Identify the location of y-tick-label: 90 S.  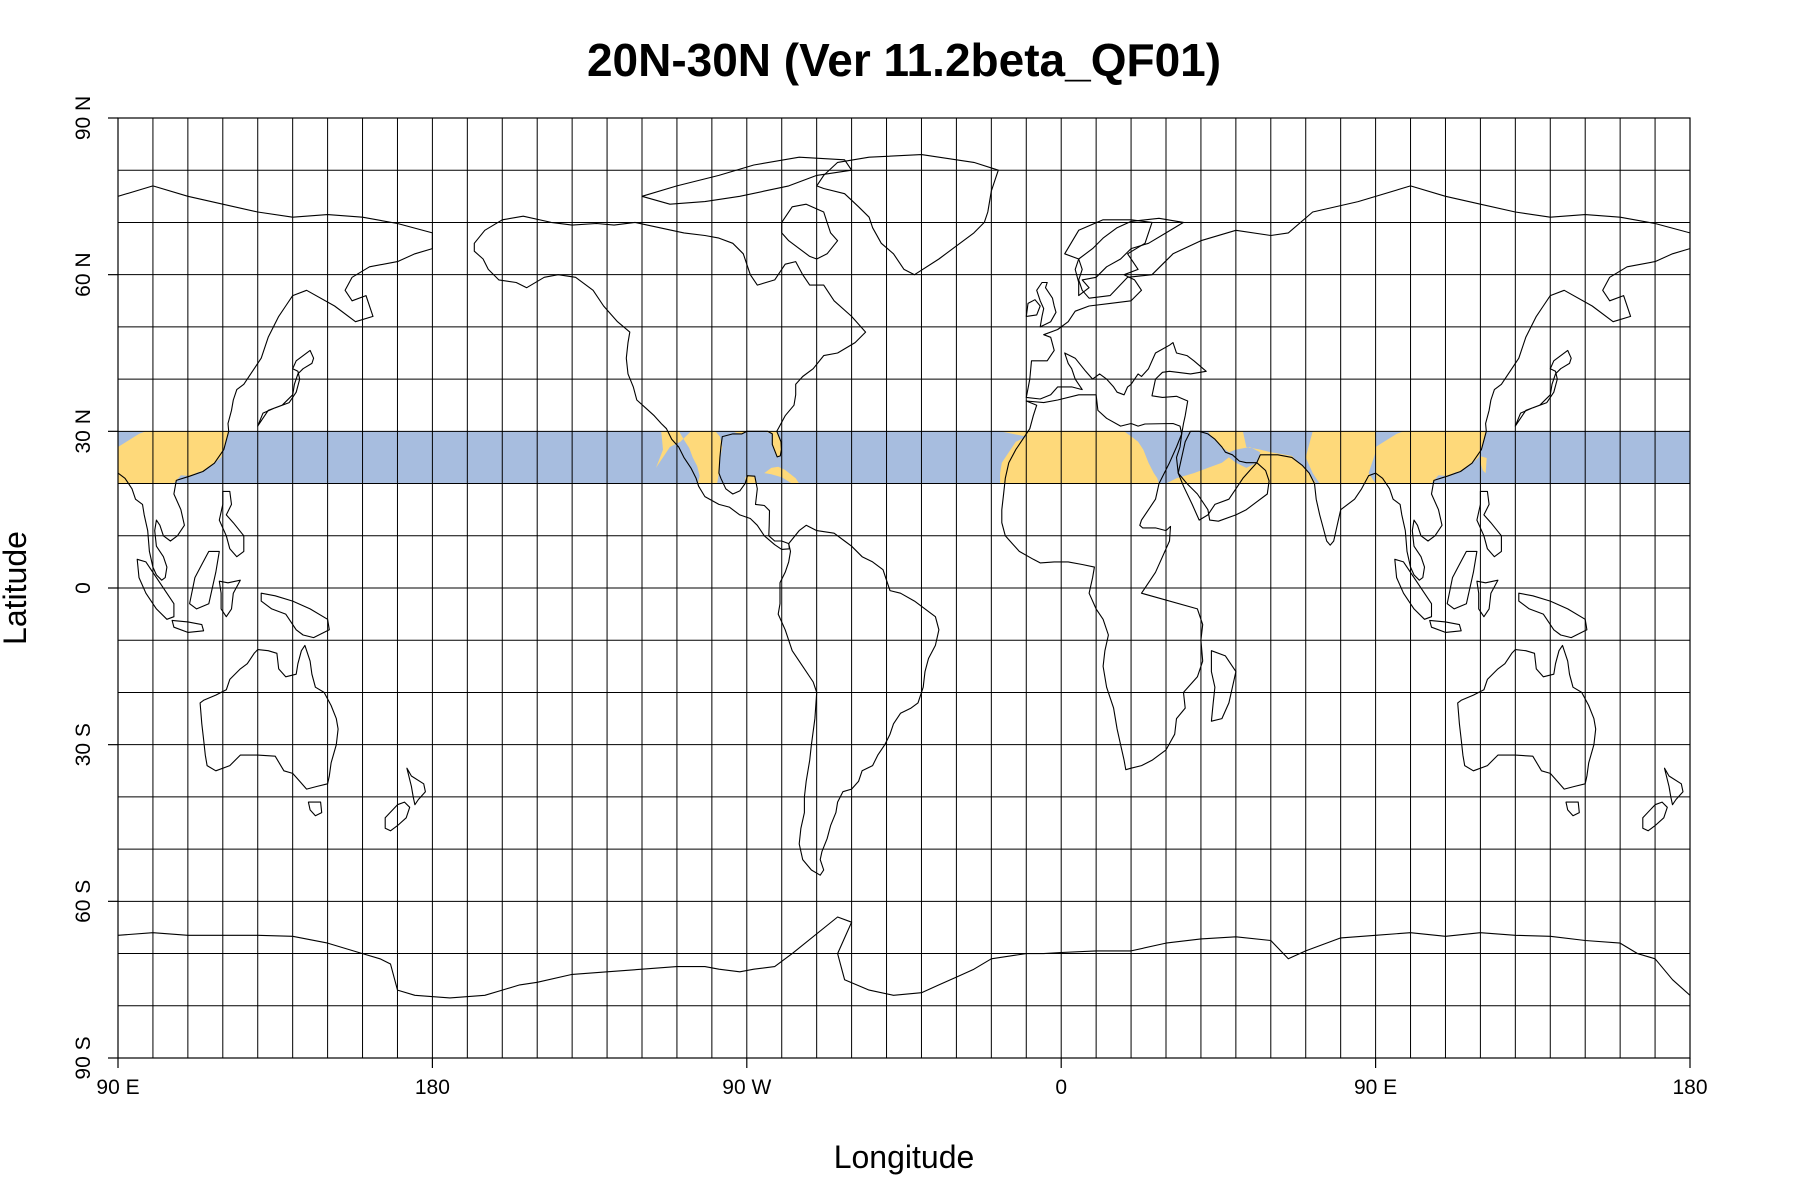
(83, 1057).